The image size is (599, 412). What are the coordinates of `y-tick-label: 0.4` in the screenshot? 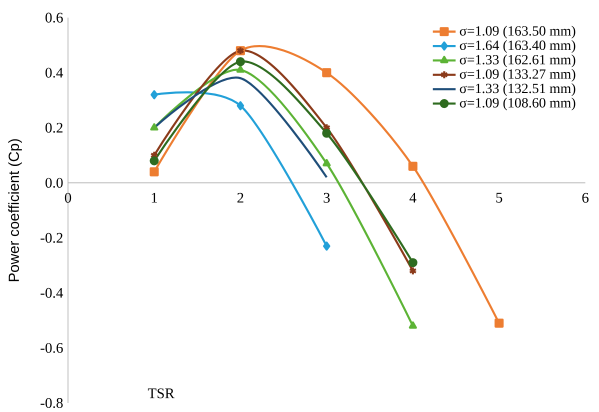 It's located at (55, 73).